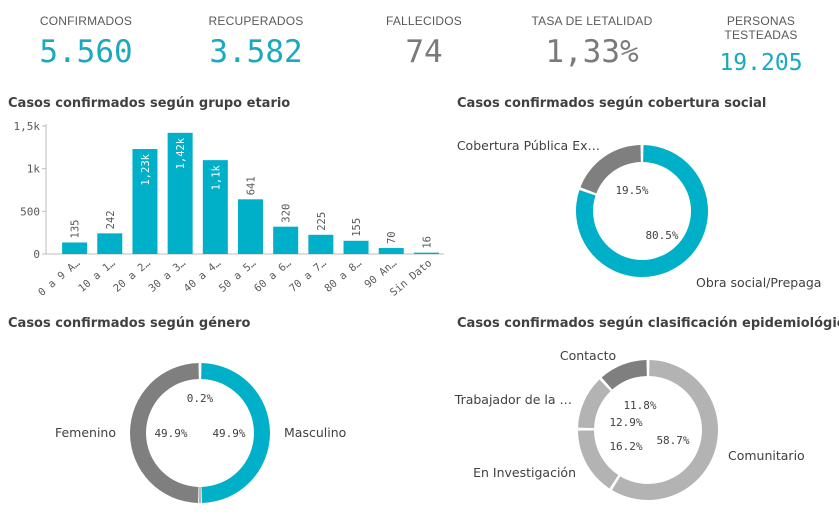 The image size is (839, 522). What do you see at coordinates (86, 21) in the screenshot?
I see `kpi-confirmed-label: CONFIRMADOS` at bounding box center [86, 21].